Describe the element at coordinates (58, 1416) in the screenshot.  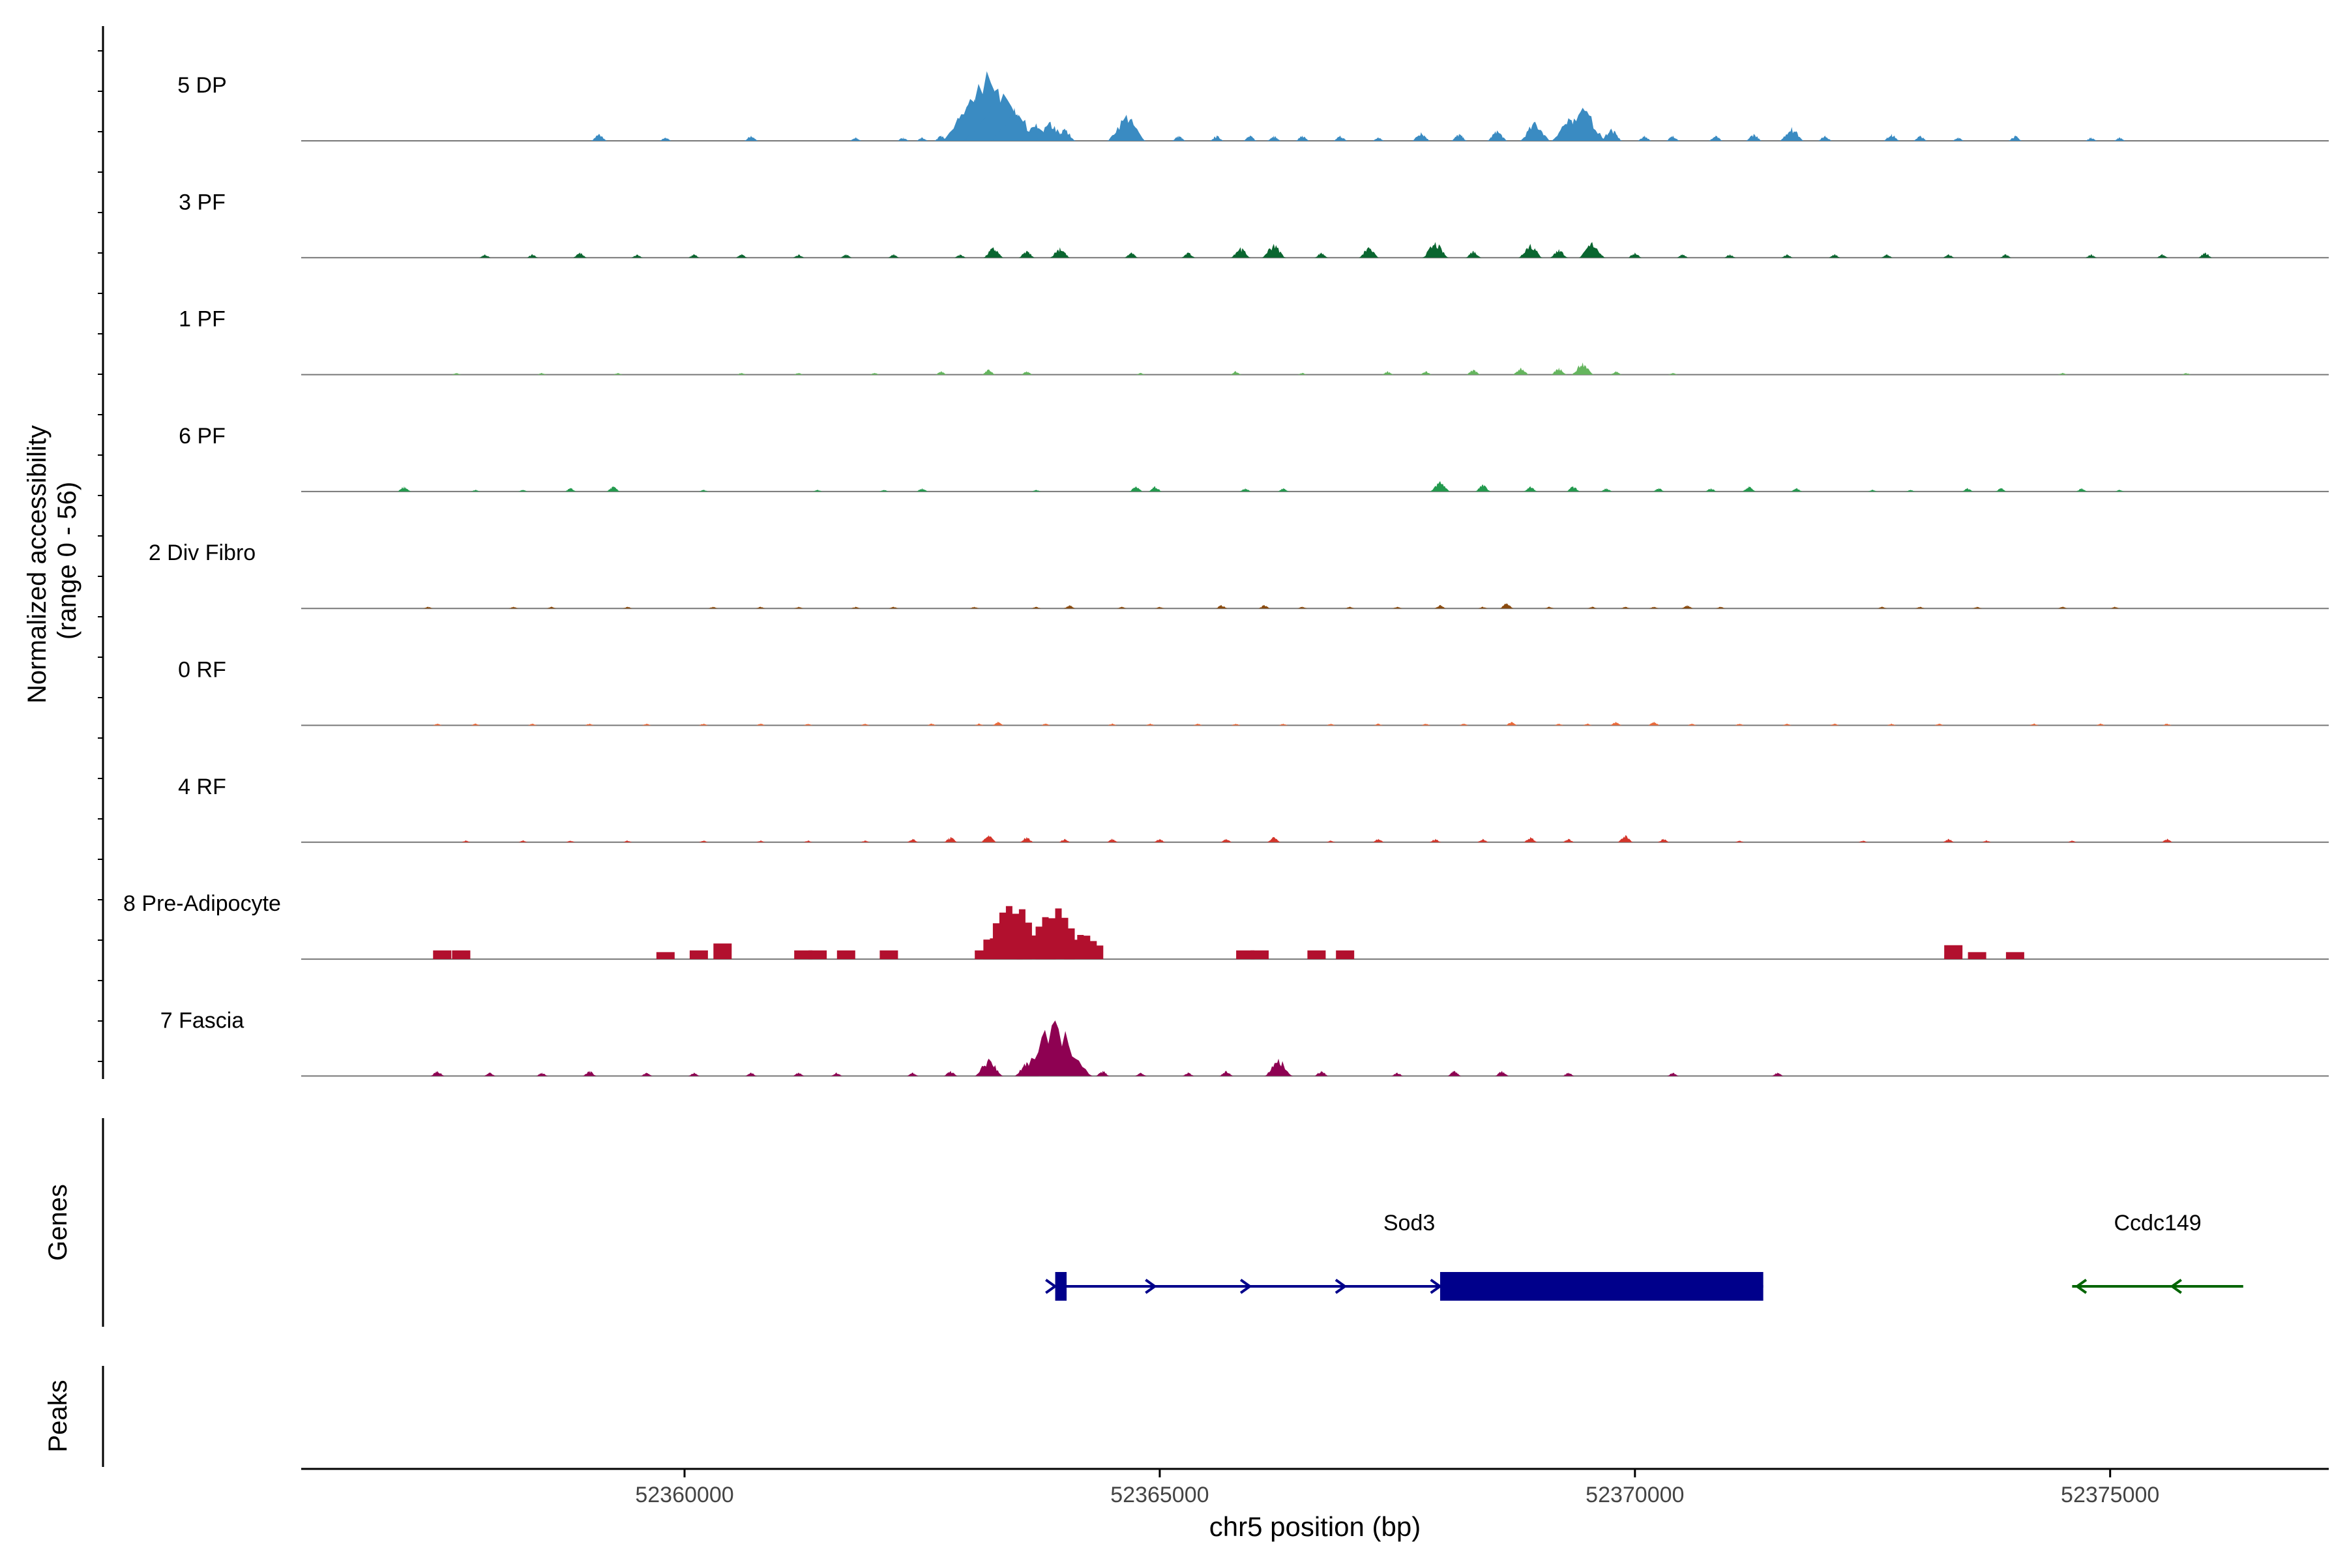
I see `peaks-label: Peaks` at that location.